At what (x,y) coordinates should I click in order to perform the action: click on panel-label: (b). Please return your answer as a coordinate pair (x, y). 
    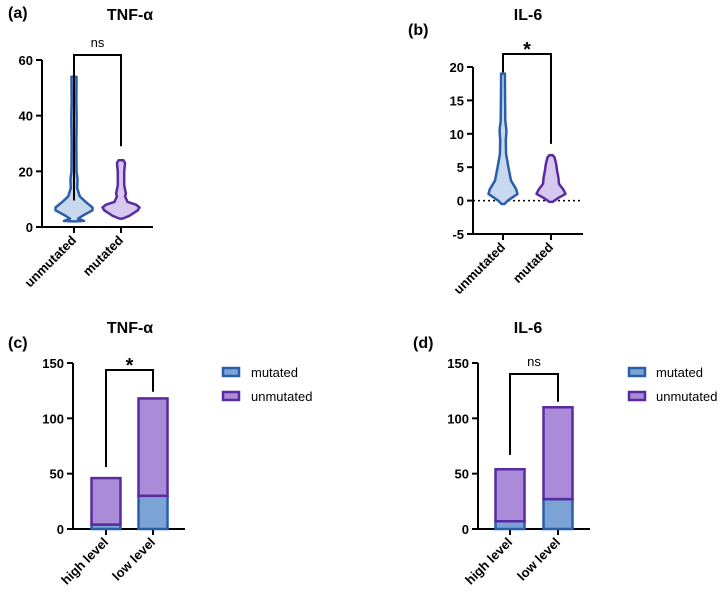
    Looking at the image, I should click on (418, 30).